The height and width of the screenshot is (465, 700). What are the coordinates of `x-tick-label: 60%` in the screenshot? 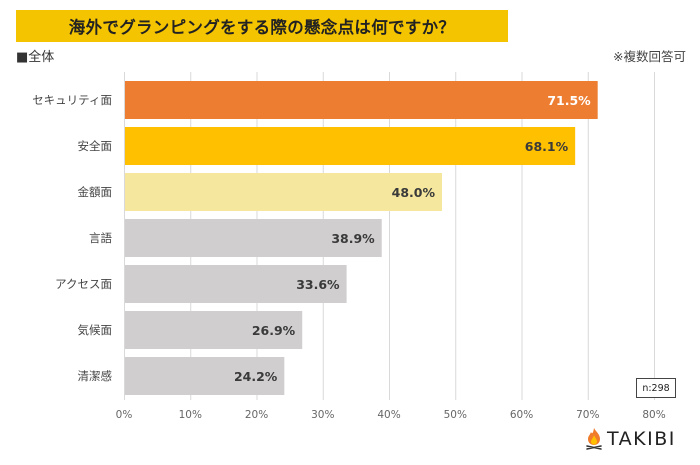 It's located at (521, 415).